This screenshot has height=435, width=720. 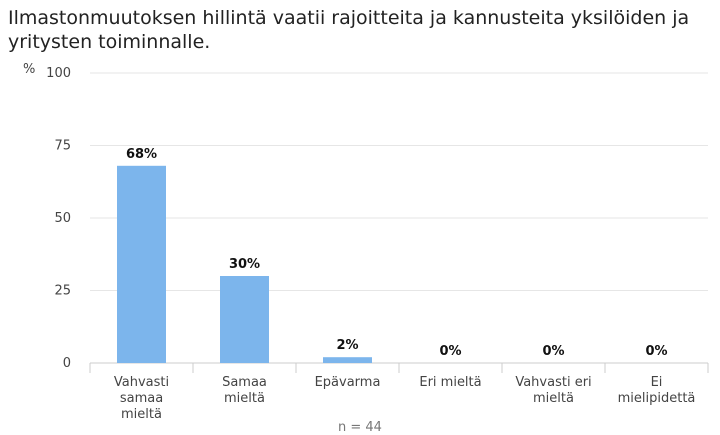 I want to click on data-label: 2%, so click(x=347, y=345).